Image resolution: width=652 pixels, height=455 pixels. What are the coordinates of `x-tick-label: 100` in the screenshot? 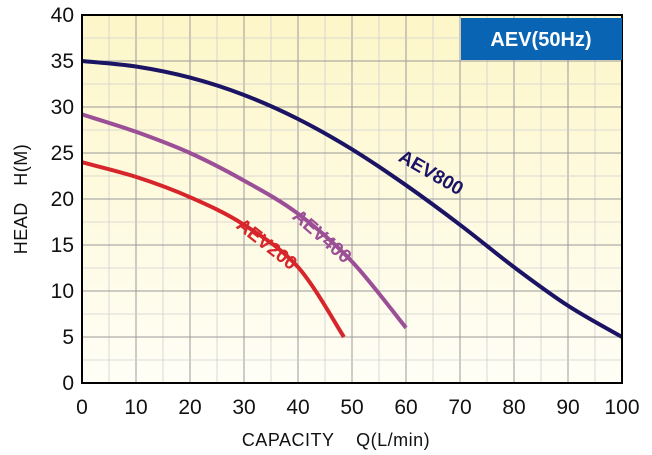 It's located at (621, 407).